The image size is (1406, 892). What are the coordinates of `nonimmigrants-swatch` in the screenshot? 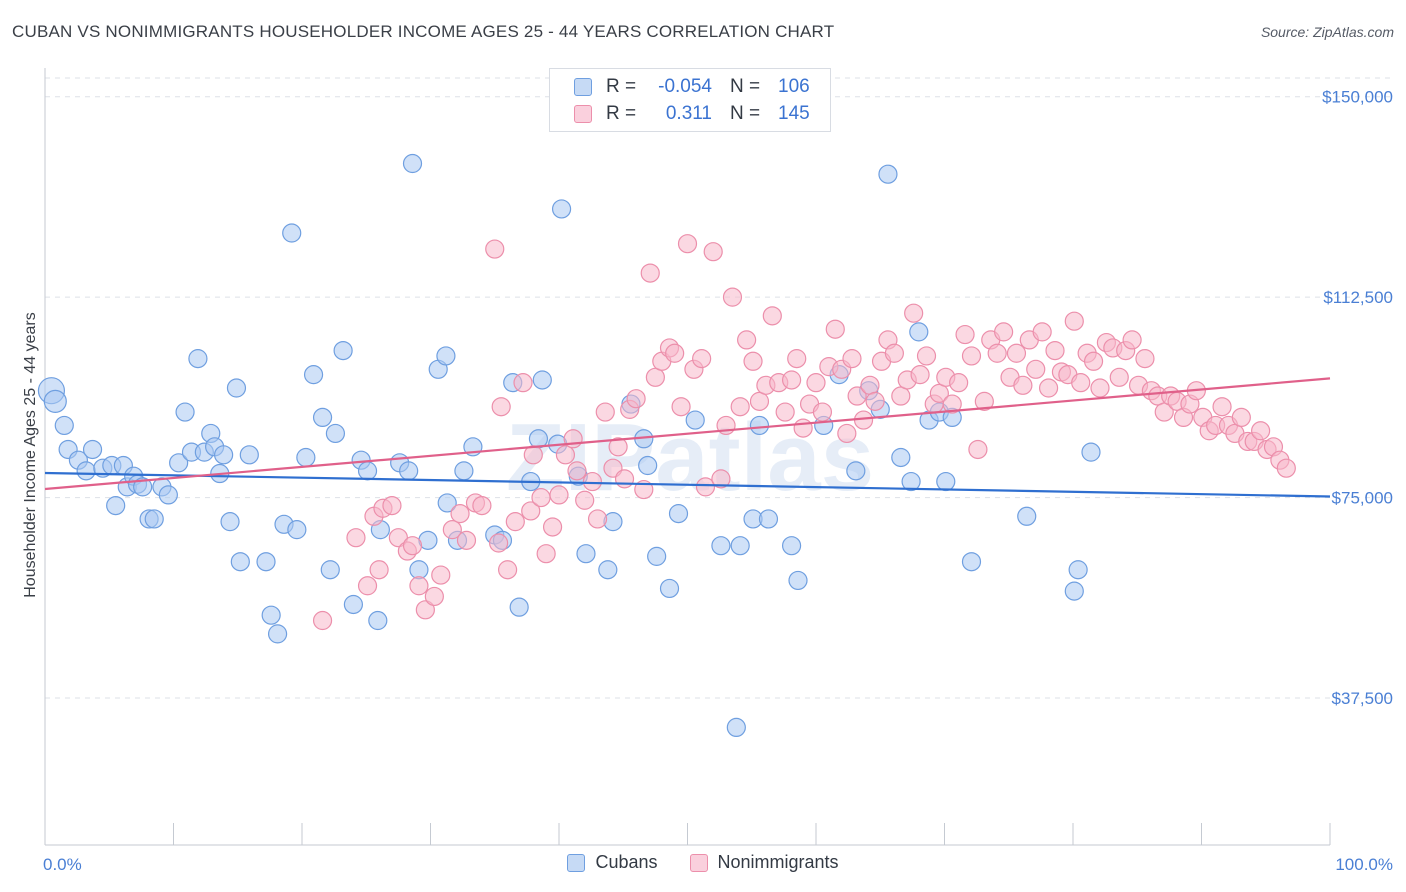 It's located at (583, 114).